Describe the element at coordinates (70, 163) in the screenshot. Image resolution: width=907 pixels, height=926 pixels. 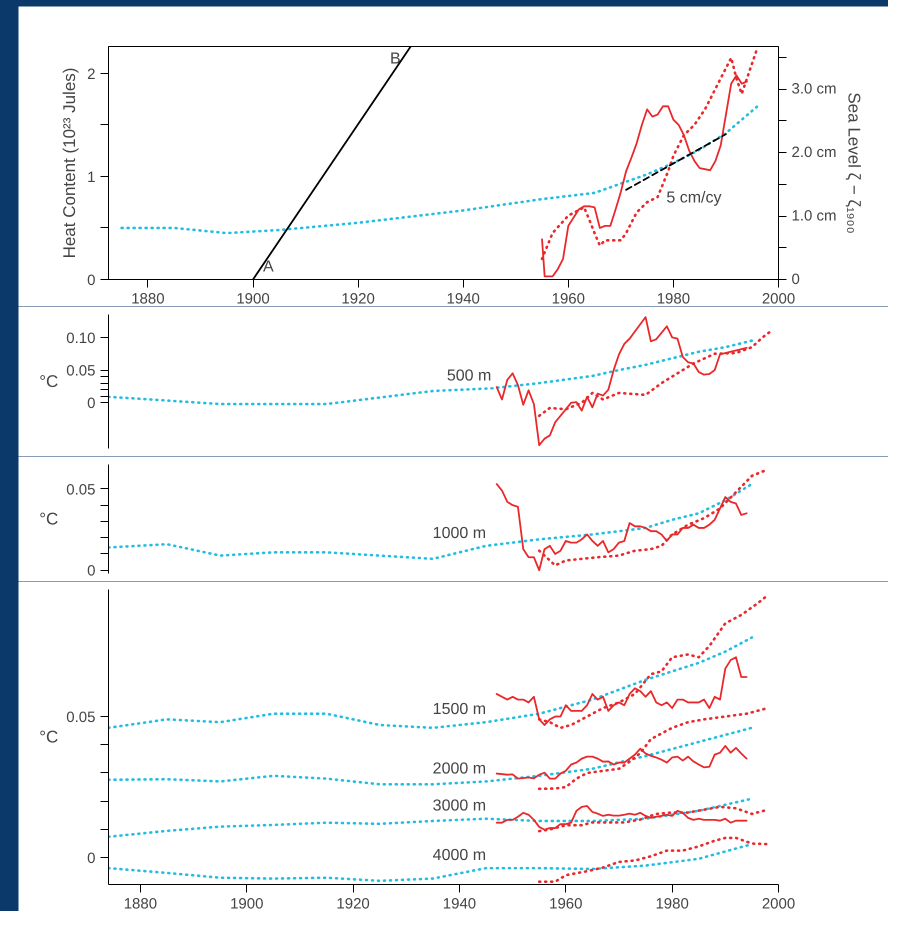
I see `y-axis-title: Heat Content (10²³ Jules)` at that location.